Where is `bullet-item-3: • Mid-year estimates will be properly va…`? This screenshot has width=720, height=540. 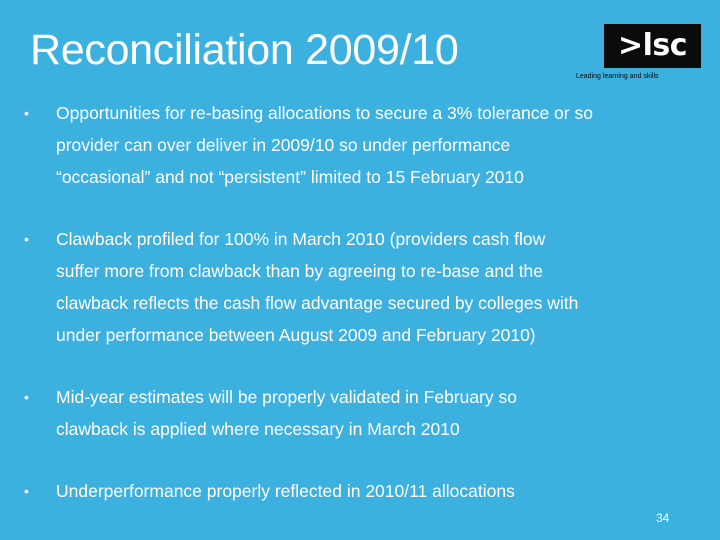 bullet-item-3: • Mid-year estimates will be properly va… is located at coordinates (360, 413).